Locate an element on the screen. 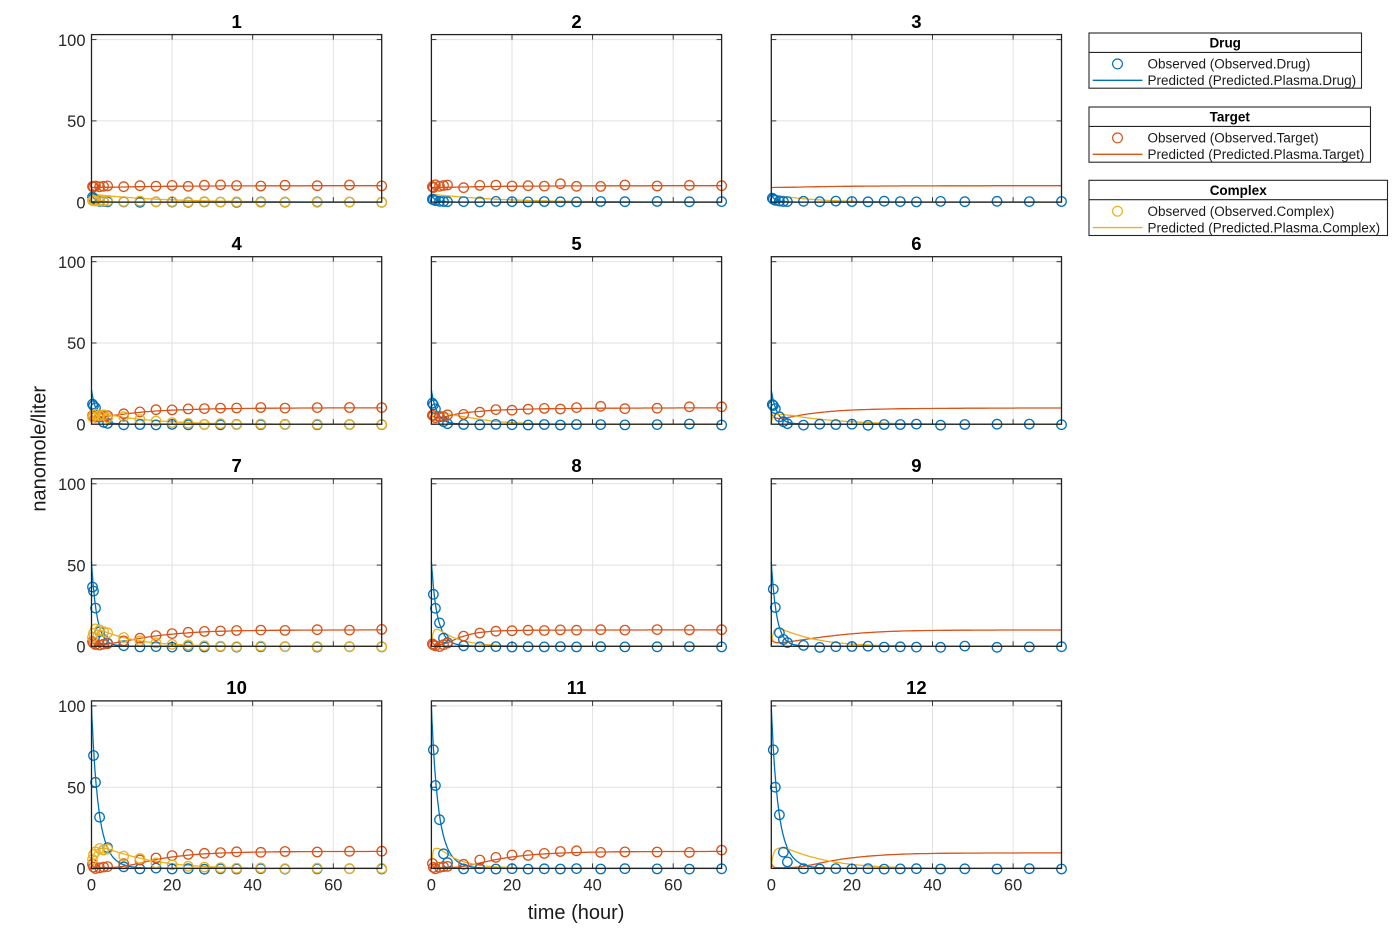 Image resolution: width=1393 pixels, height=929 pixels. svg-text: 10 is located at coordinates (236, 687).